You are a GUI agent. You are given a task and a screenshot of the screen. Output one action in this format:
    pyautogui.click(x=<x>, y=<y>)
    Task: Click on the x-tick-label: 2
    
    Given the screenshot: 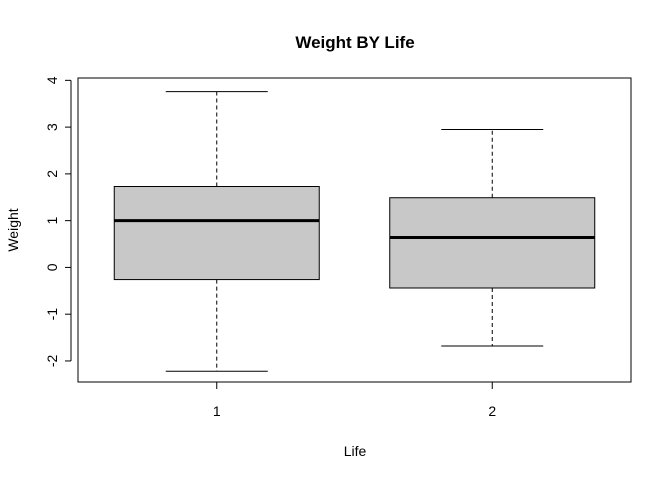 What is the action you would take?
    pyautogui.click(x=492, y=411)
    